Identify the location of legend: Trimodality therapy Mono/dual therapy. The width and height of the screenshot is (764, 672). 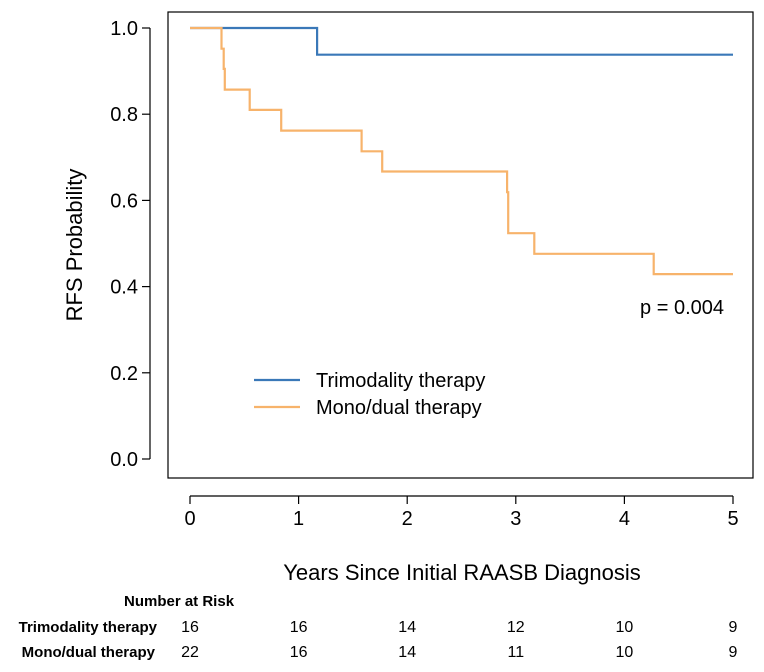
(369, 394).